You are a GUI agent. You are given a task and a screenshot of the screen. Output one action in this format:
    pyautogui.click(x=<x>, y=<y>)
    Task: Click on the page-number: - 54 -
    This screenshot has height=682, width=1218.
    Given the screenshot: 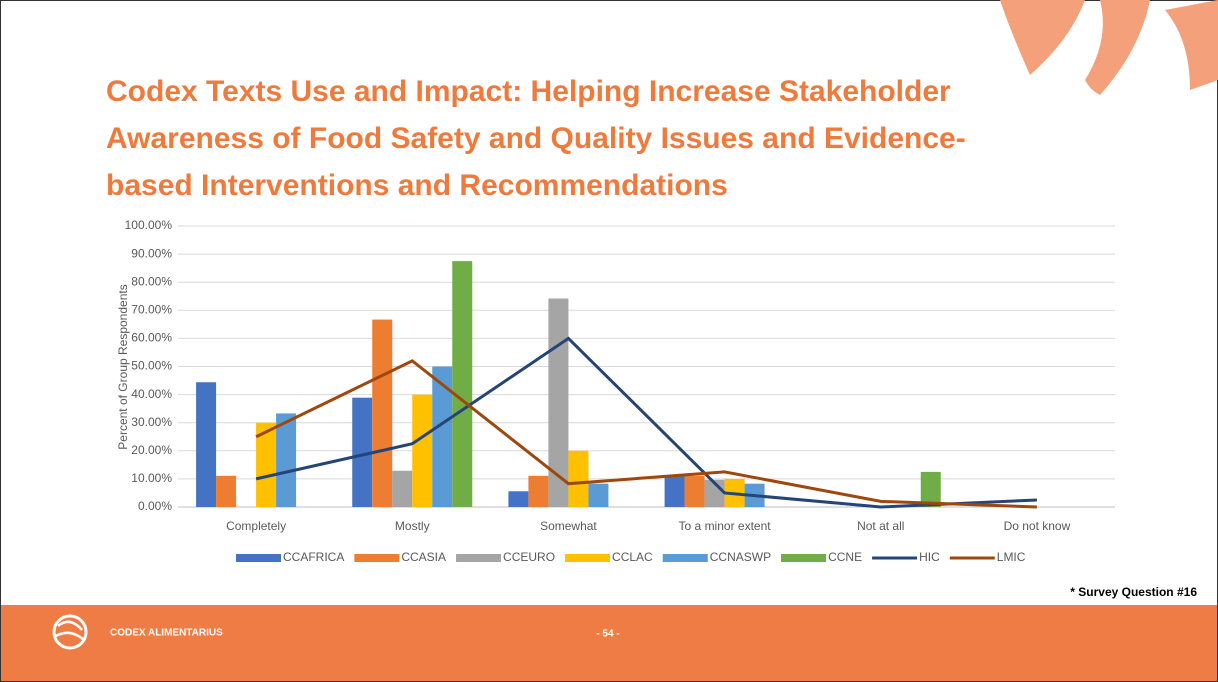 What is the action you would take?
    pyautogui.click(x=607, y=634)
    